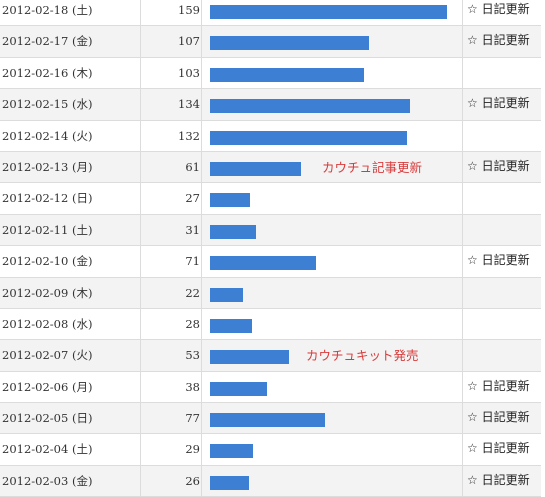  What do you see at coordinates (47, 386) in the screenshot?
I see `date-cell: 2012-02-06 (月)` at bounding box center [47, 386].